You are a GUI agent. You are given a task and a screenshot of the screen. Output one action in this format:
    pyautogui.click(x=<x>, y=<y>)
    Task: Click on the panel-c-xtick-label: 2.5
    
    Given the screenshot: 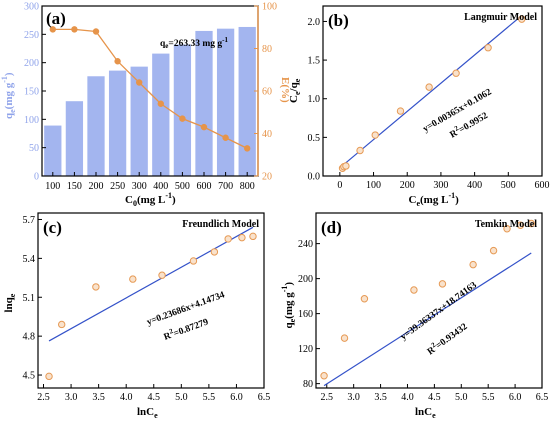 What is the action you would take?
    pyautogui.click(x=43, y=397)
    